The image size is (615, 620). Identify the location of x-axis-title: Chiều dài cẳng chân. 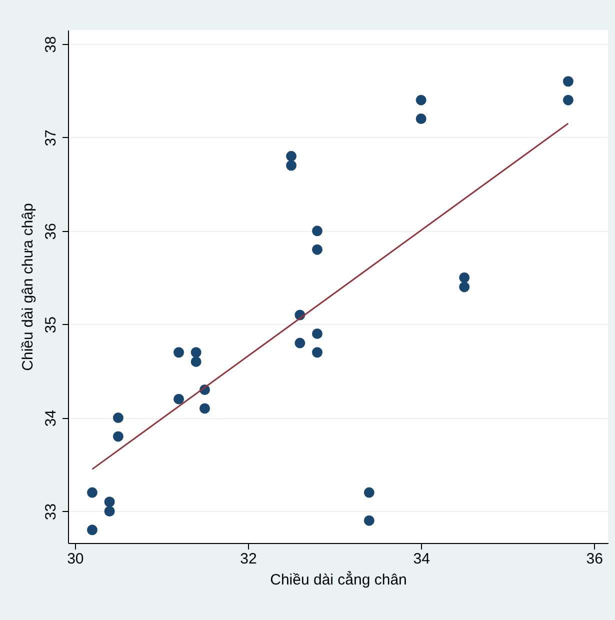
(338, 579).